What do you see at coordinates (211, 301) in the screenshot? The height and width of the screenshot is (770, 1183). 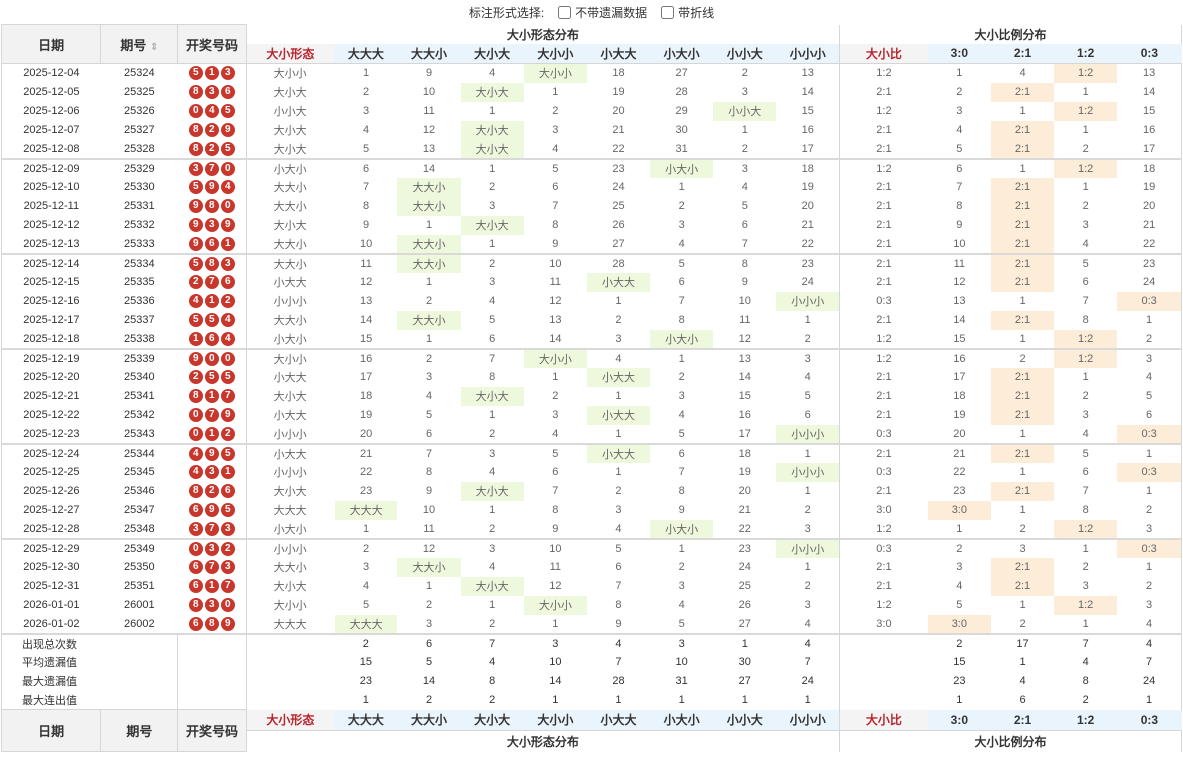 I see `number-ball: 1` at bounding box center [211, 301].